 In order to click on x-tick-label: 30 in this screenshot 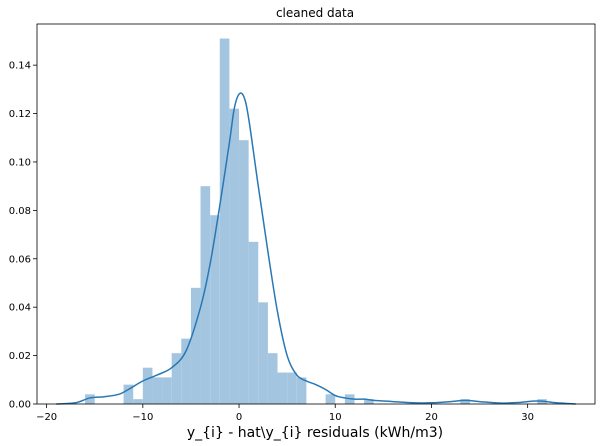, I will do `click(527, 417)`.